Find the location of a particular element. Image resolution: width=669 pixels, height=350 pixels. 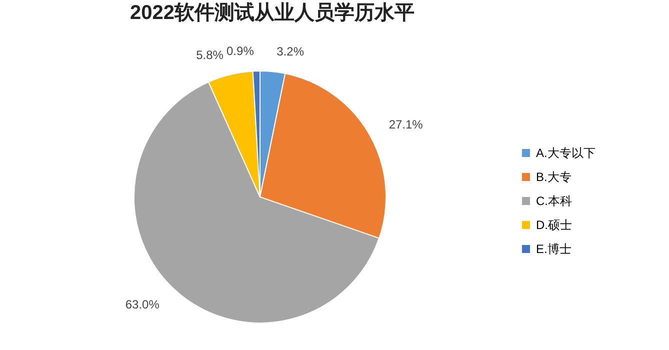

legend-label: A.大专以下 is located at coordinates (566, 153).